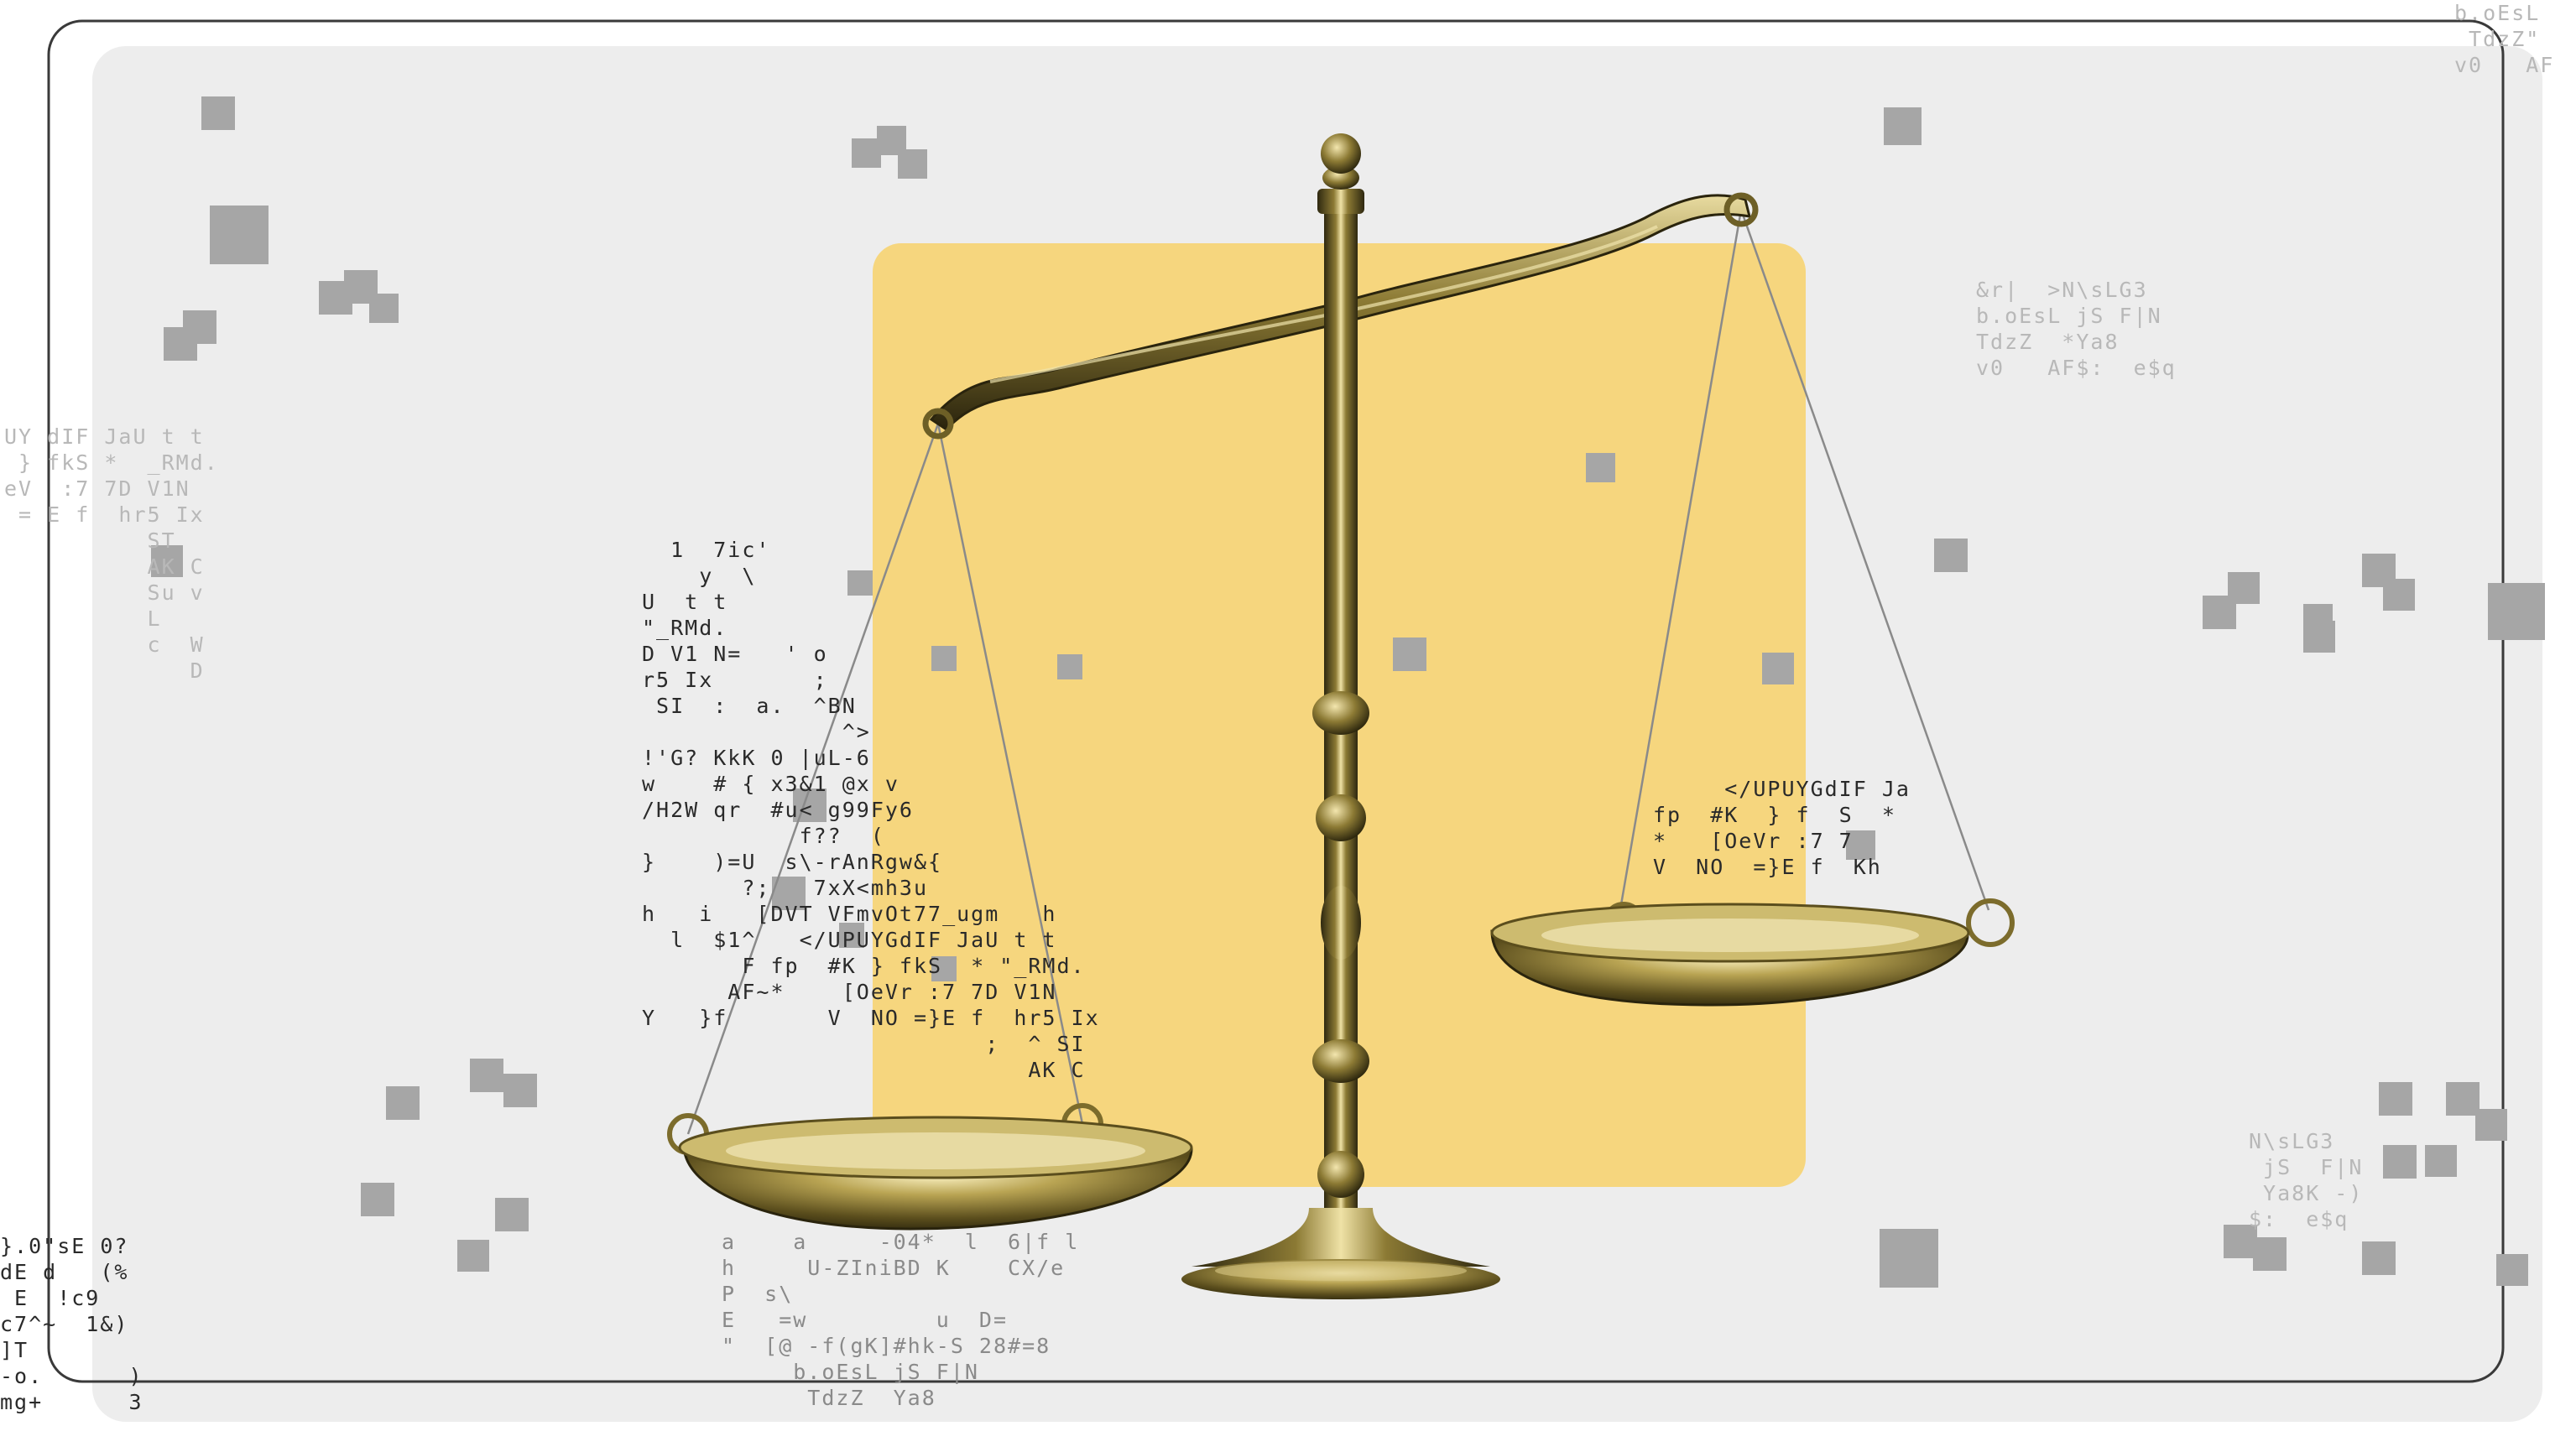 The height and width of the screenshot is (1452, 2576). What do you see at coordinates (886, 1346) in the screenshot?
I see `glyph-line: " [@ -f(gK]#hk-S 28#=8` at bounding box center [886, 1346].